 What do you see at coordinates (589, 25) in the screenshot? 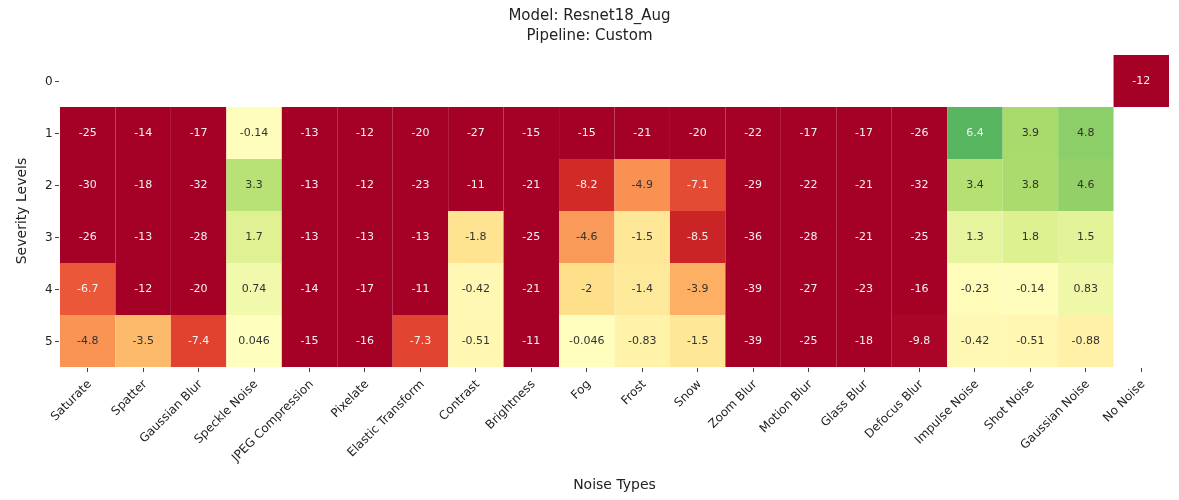
I see `chart-title: Model: Resnet18_Aug Pipeline: Custom` at bounding box center [589, 25].